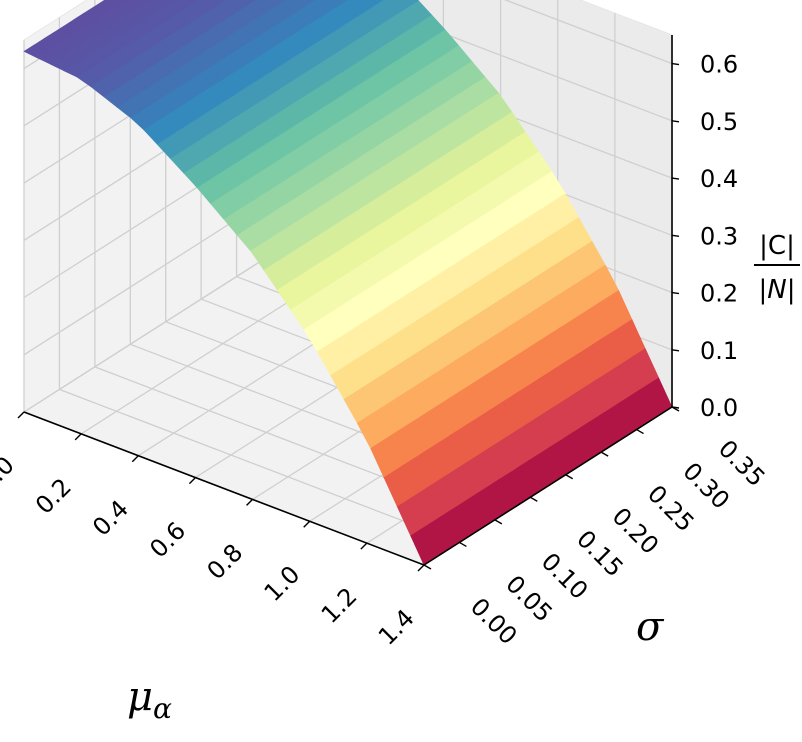 This screenshot has height=742, width=802. Describe the element at coordinates (719, 179) in the screenshot. I see `z-tick-label: 0.4` at that location.